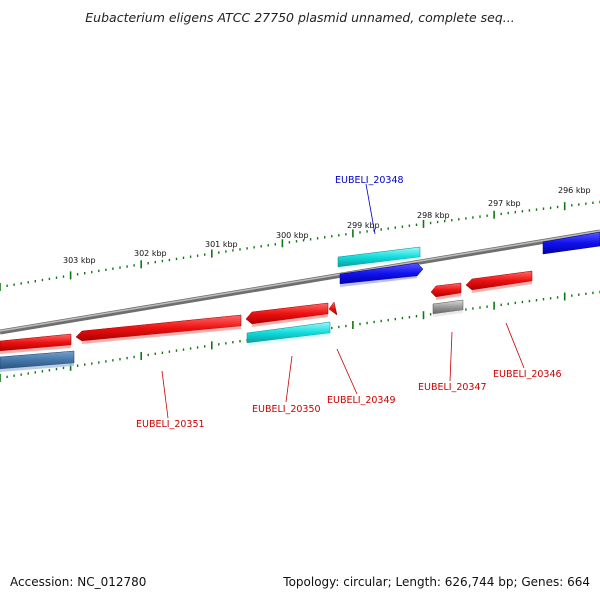 This screenshot has width=600, height=600. Describe the element at coordinates (221, 244) in the screenshot. I see `scale-label-301: 301 kbp` at that location.